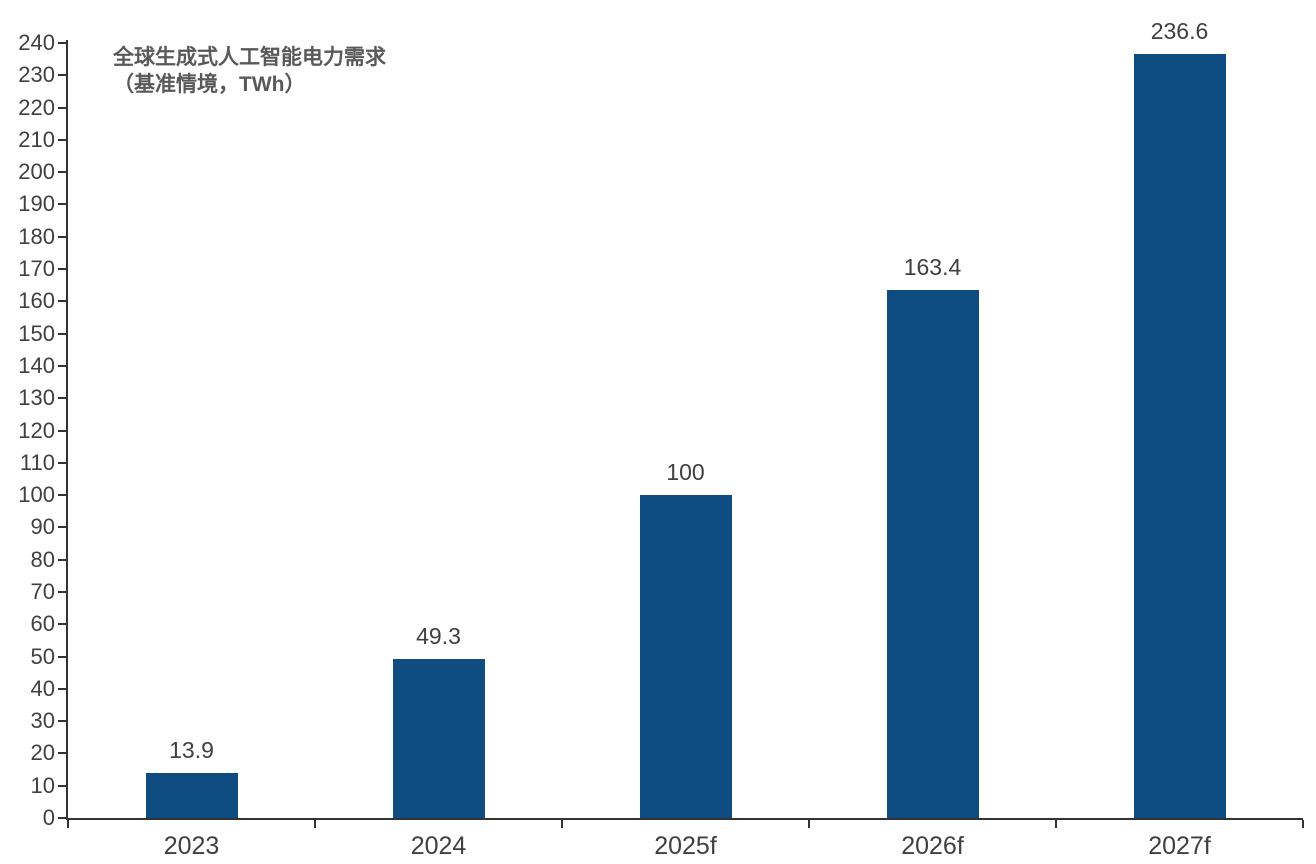 Image resolution: width=1316 pixels, height=864 pixels. Describe the element at coordinates (36, 107) in the screenshot. I see `y-axis-tick-label: 220` at that location.